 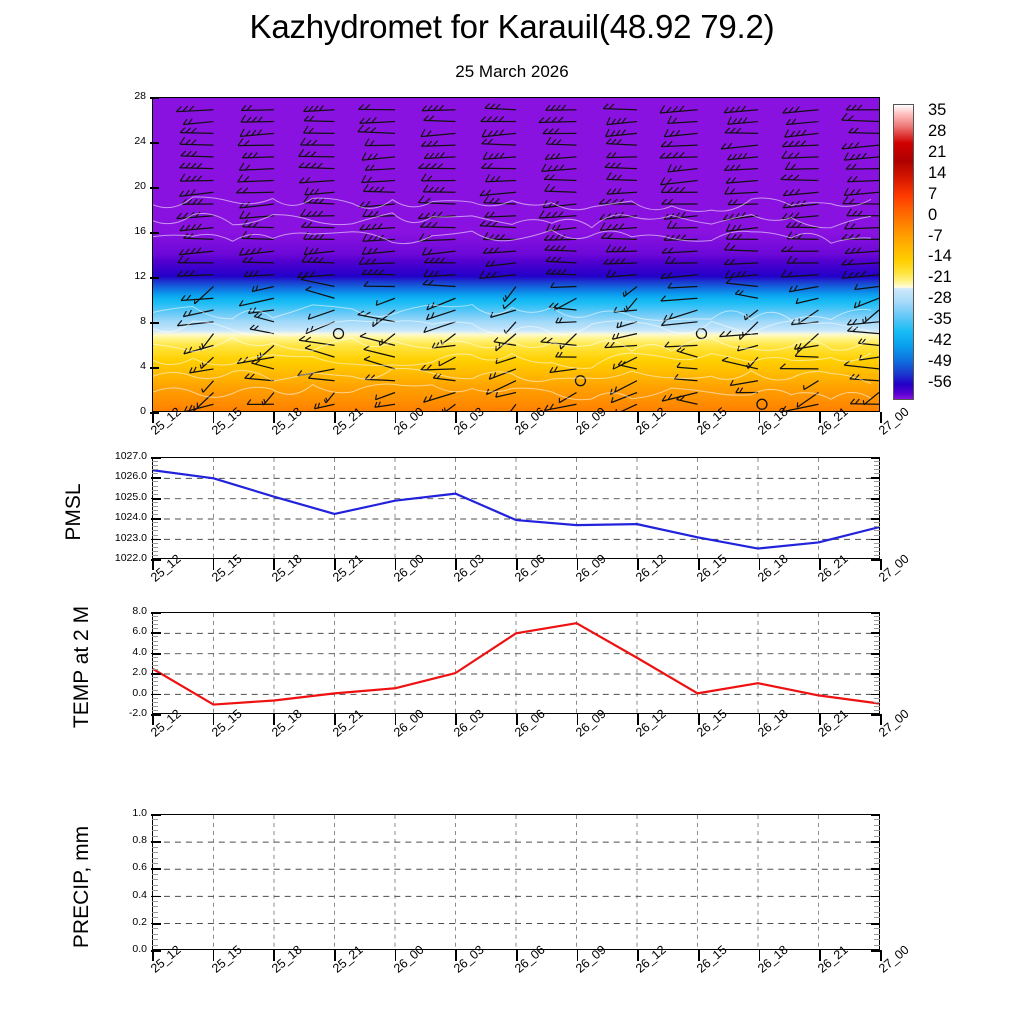 What do you see at coordinates (940, 340) in the screenshot?
I see `colorbar-tick-label: -42` at bounding box center [940, 340].